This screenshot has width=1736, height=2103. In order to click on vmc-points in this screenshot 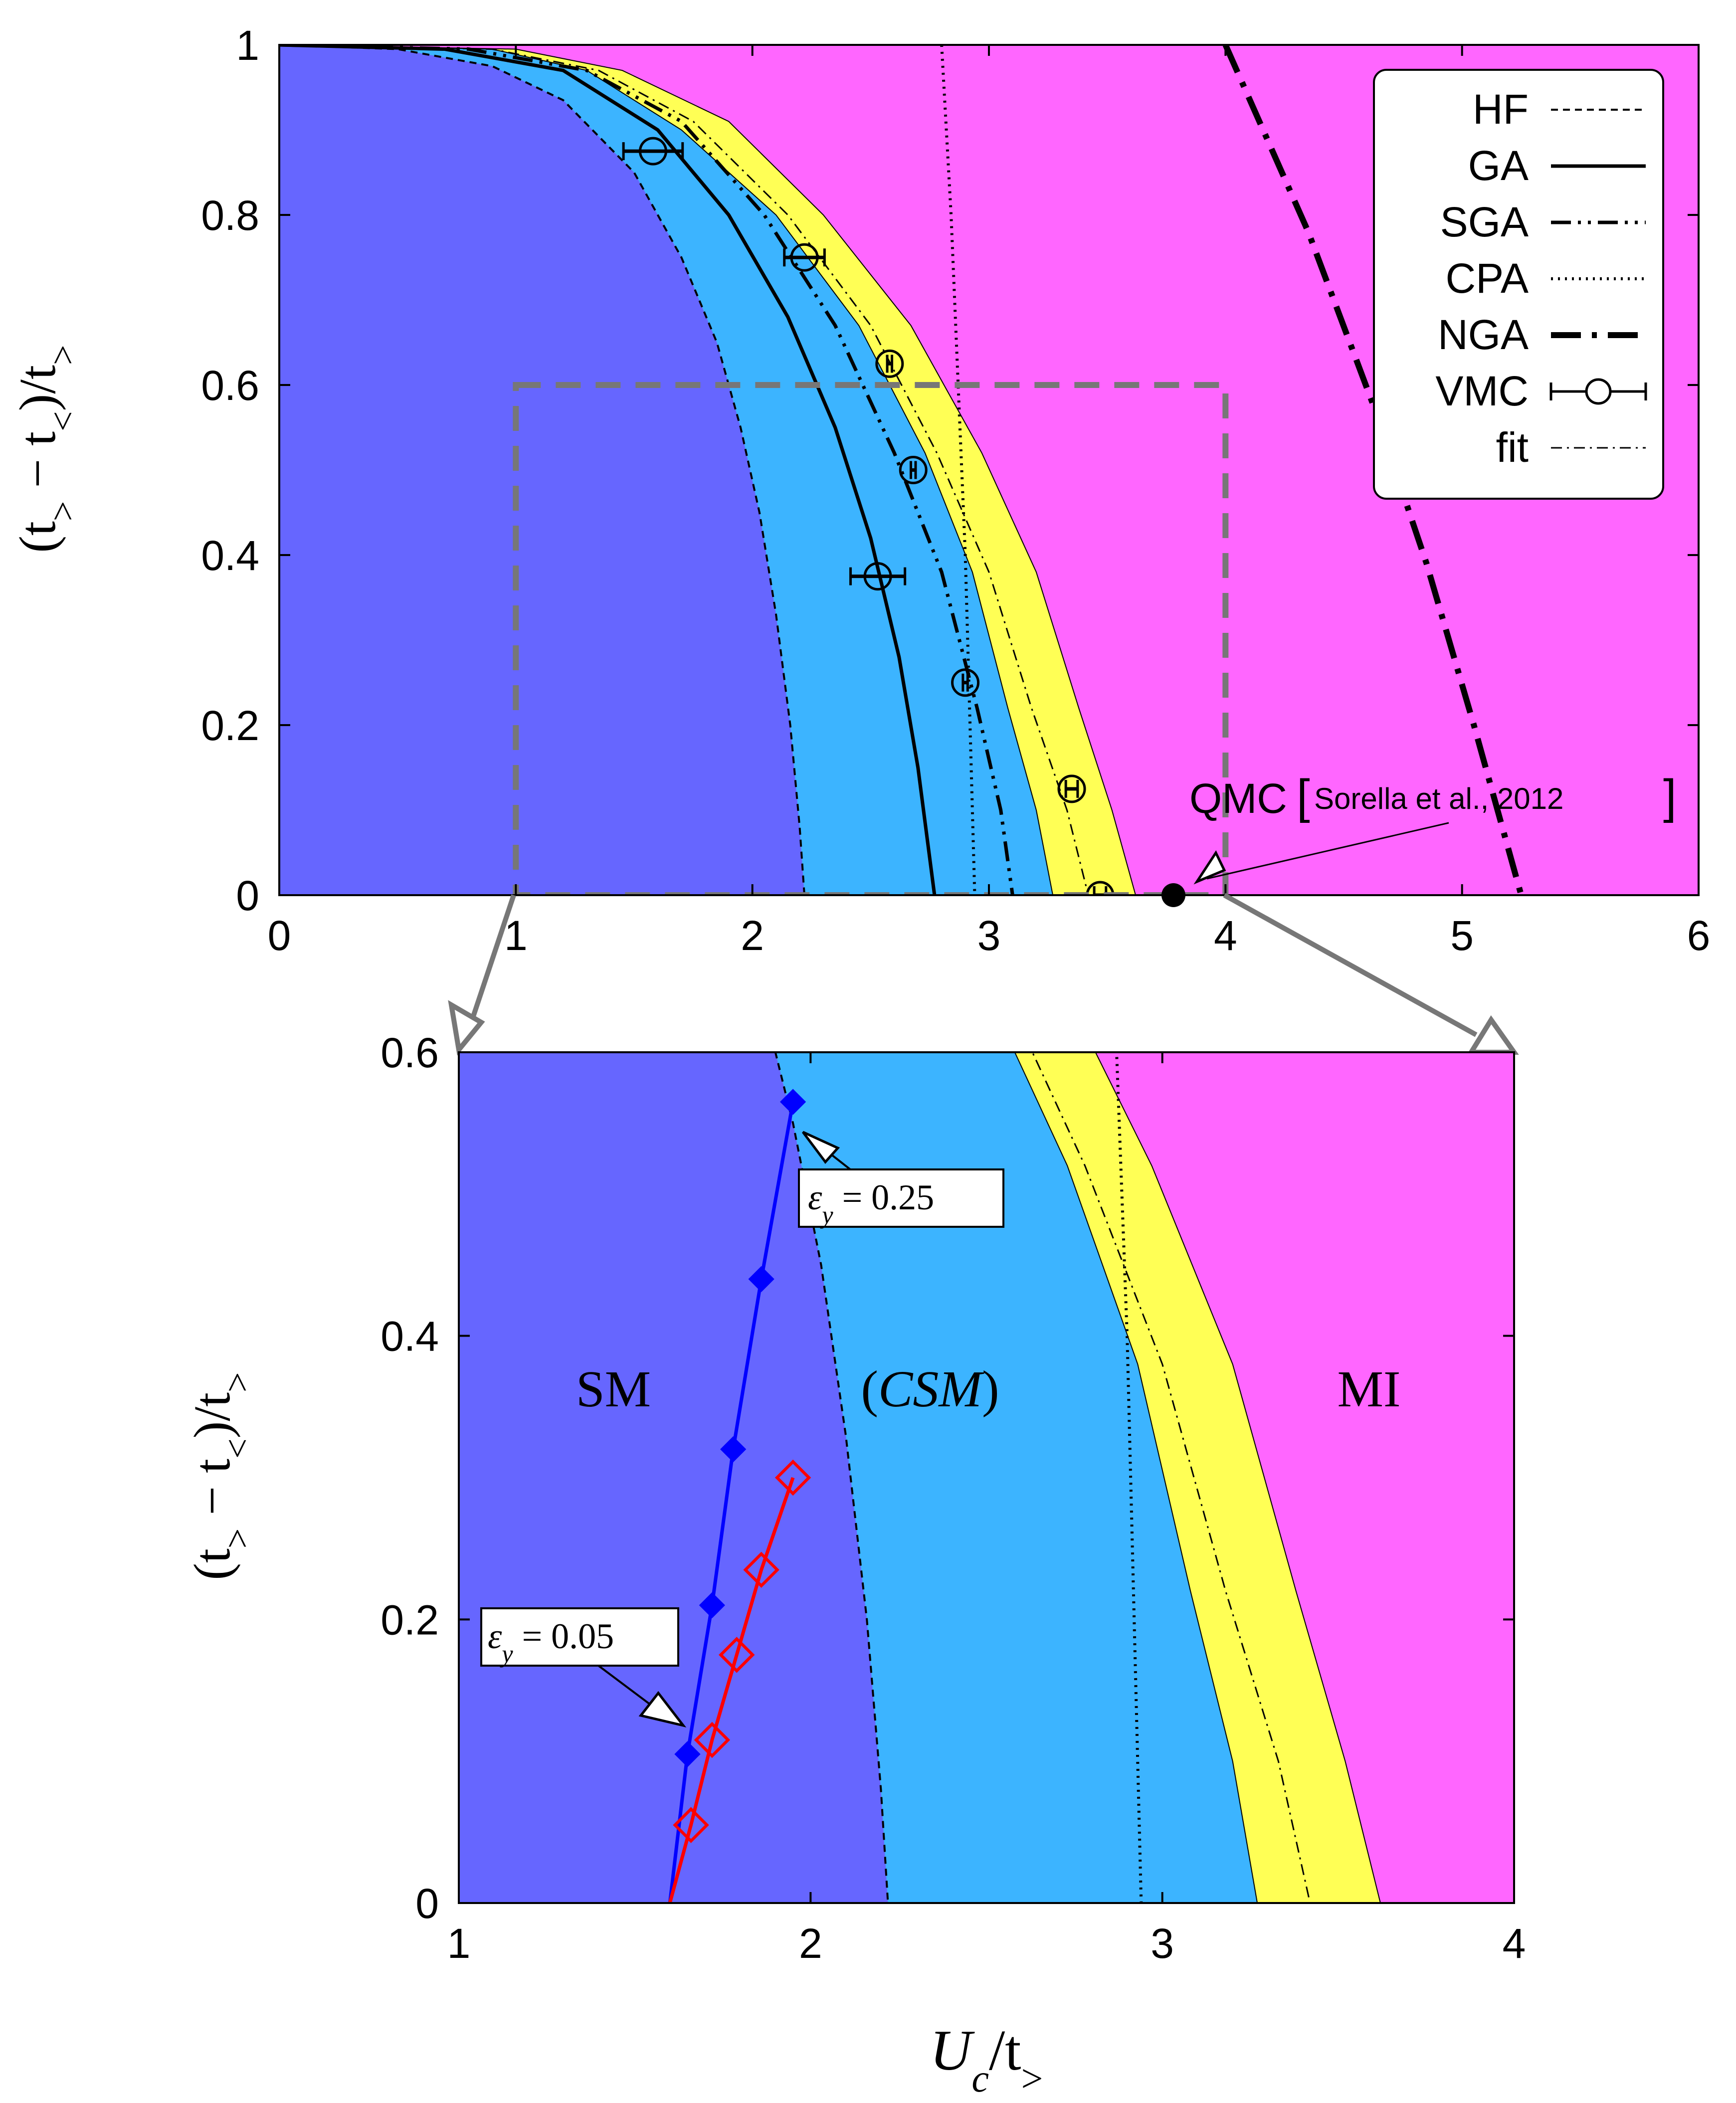, I will do `click(868, 516)`.